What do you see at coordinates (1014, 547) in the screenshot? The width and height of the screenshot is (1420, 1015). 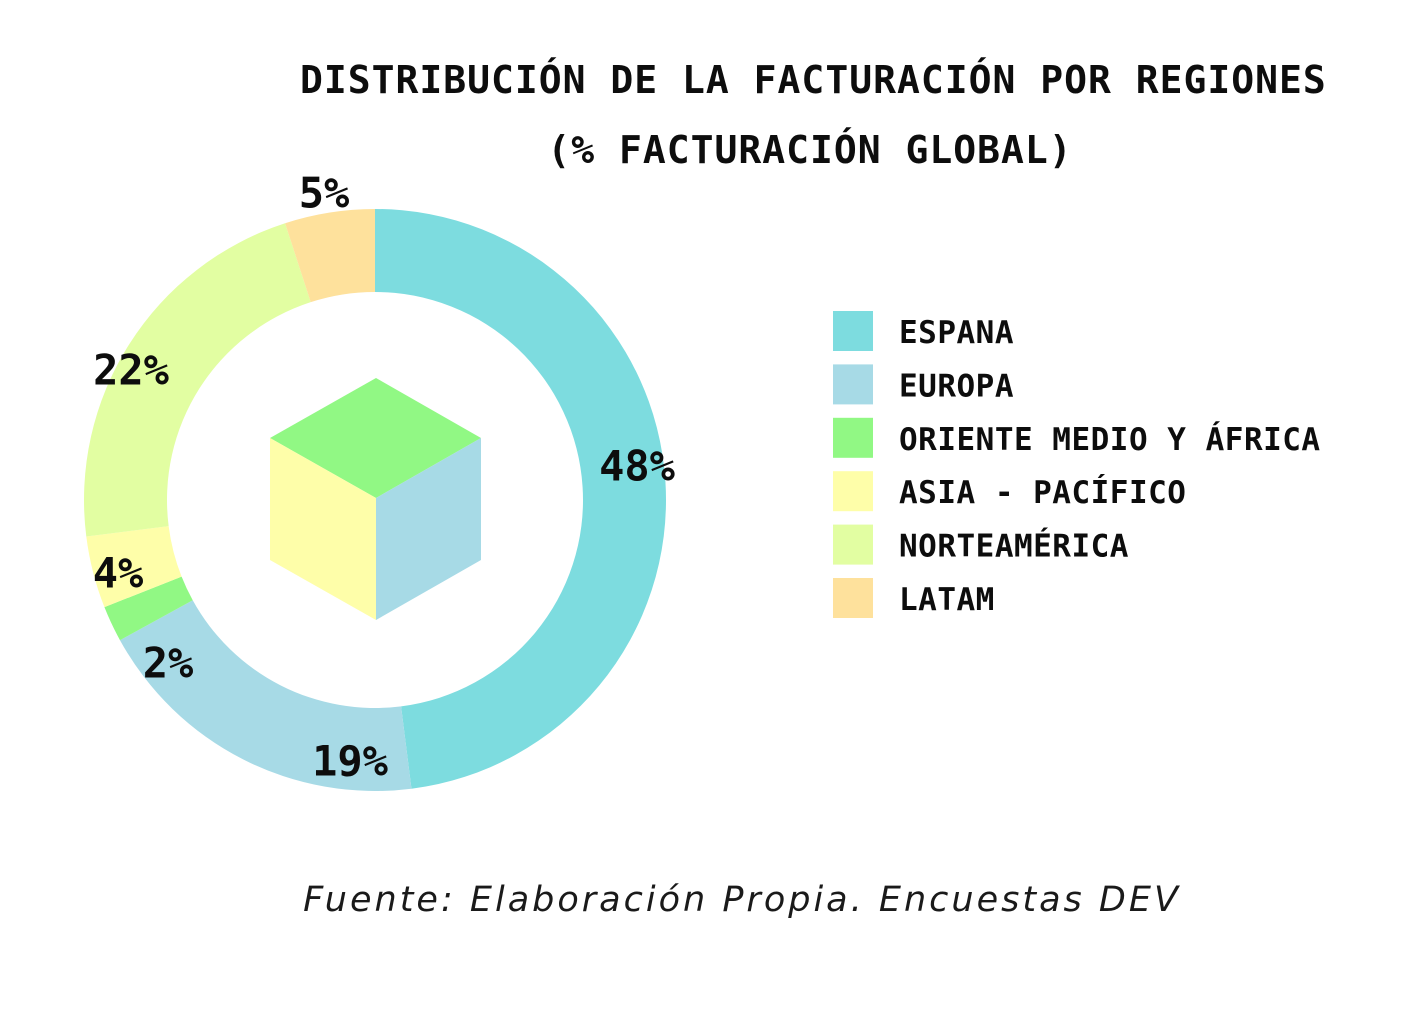 I see `legend-label: NORTEAMÉRICA` at bounding box center [1014, 547].